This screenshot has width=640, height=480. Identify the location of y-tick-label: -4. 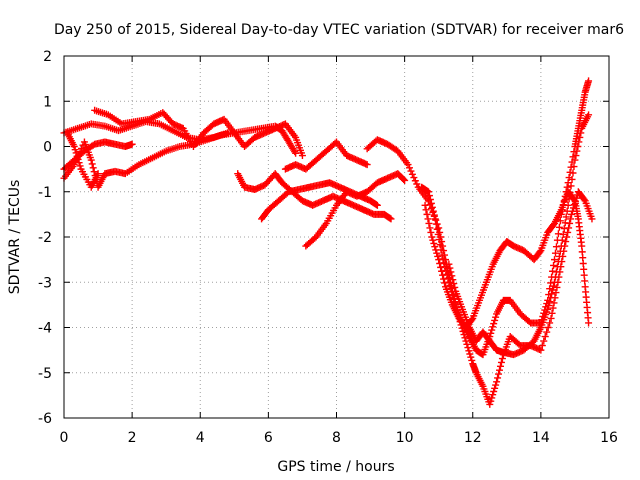
(45, 329).